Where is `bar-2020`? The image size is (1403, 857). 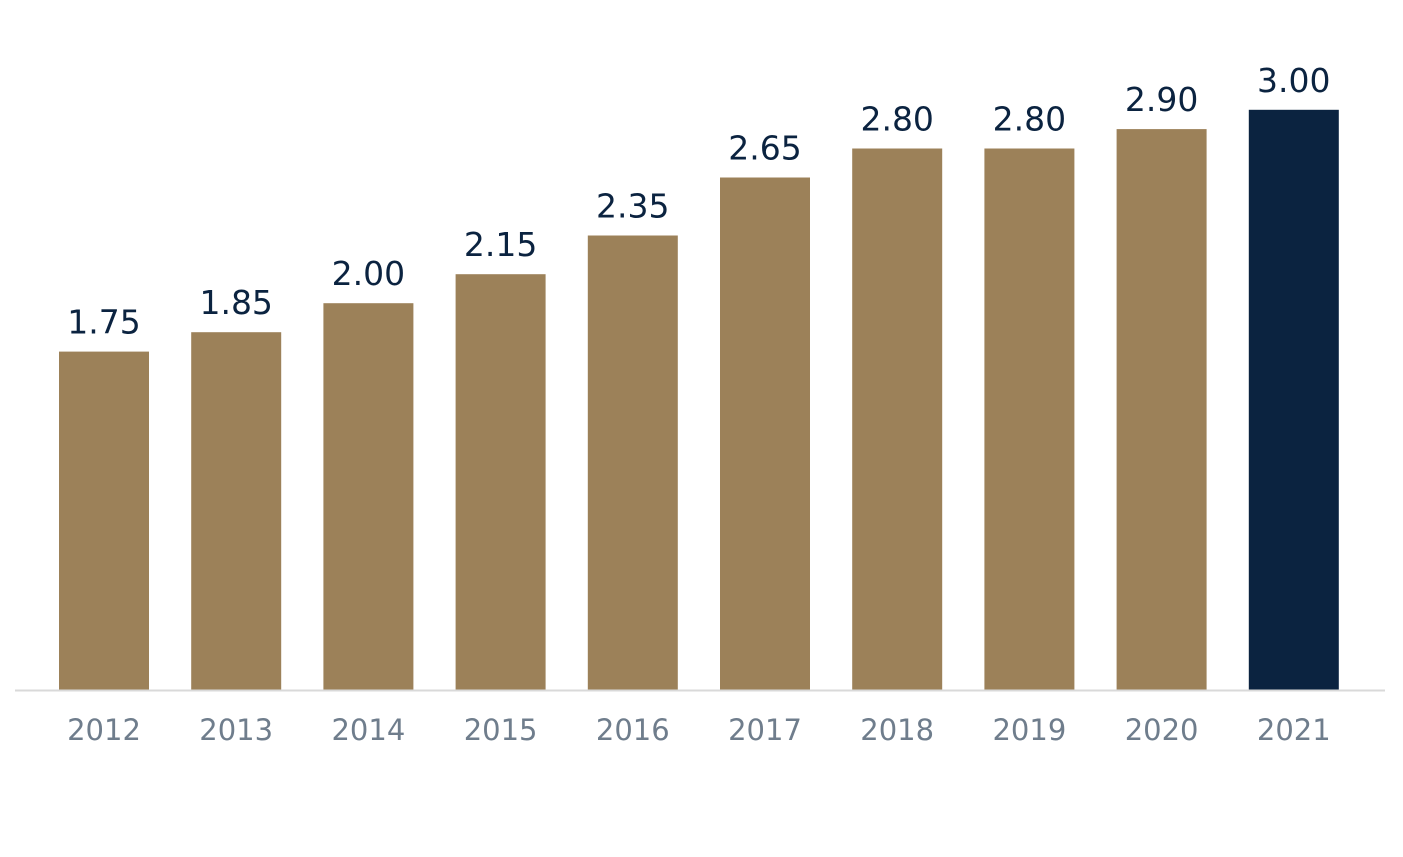
bar-2020 is located at coordinates (1161, 410).